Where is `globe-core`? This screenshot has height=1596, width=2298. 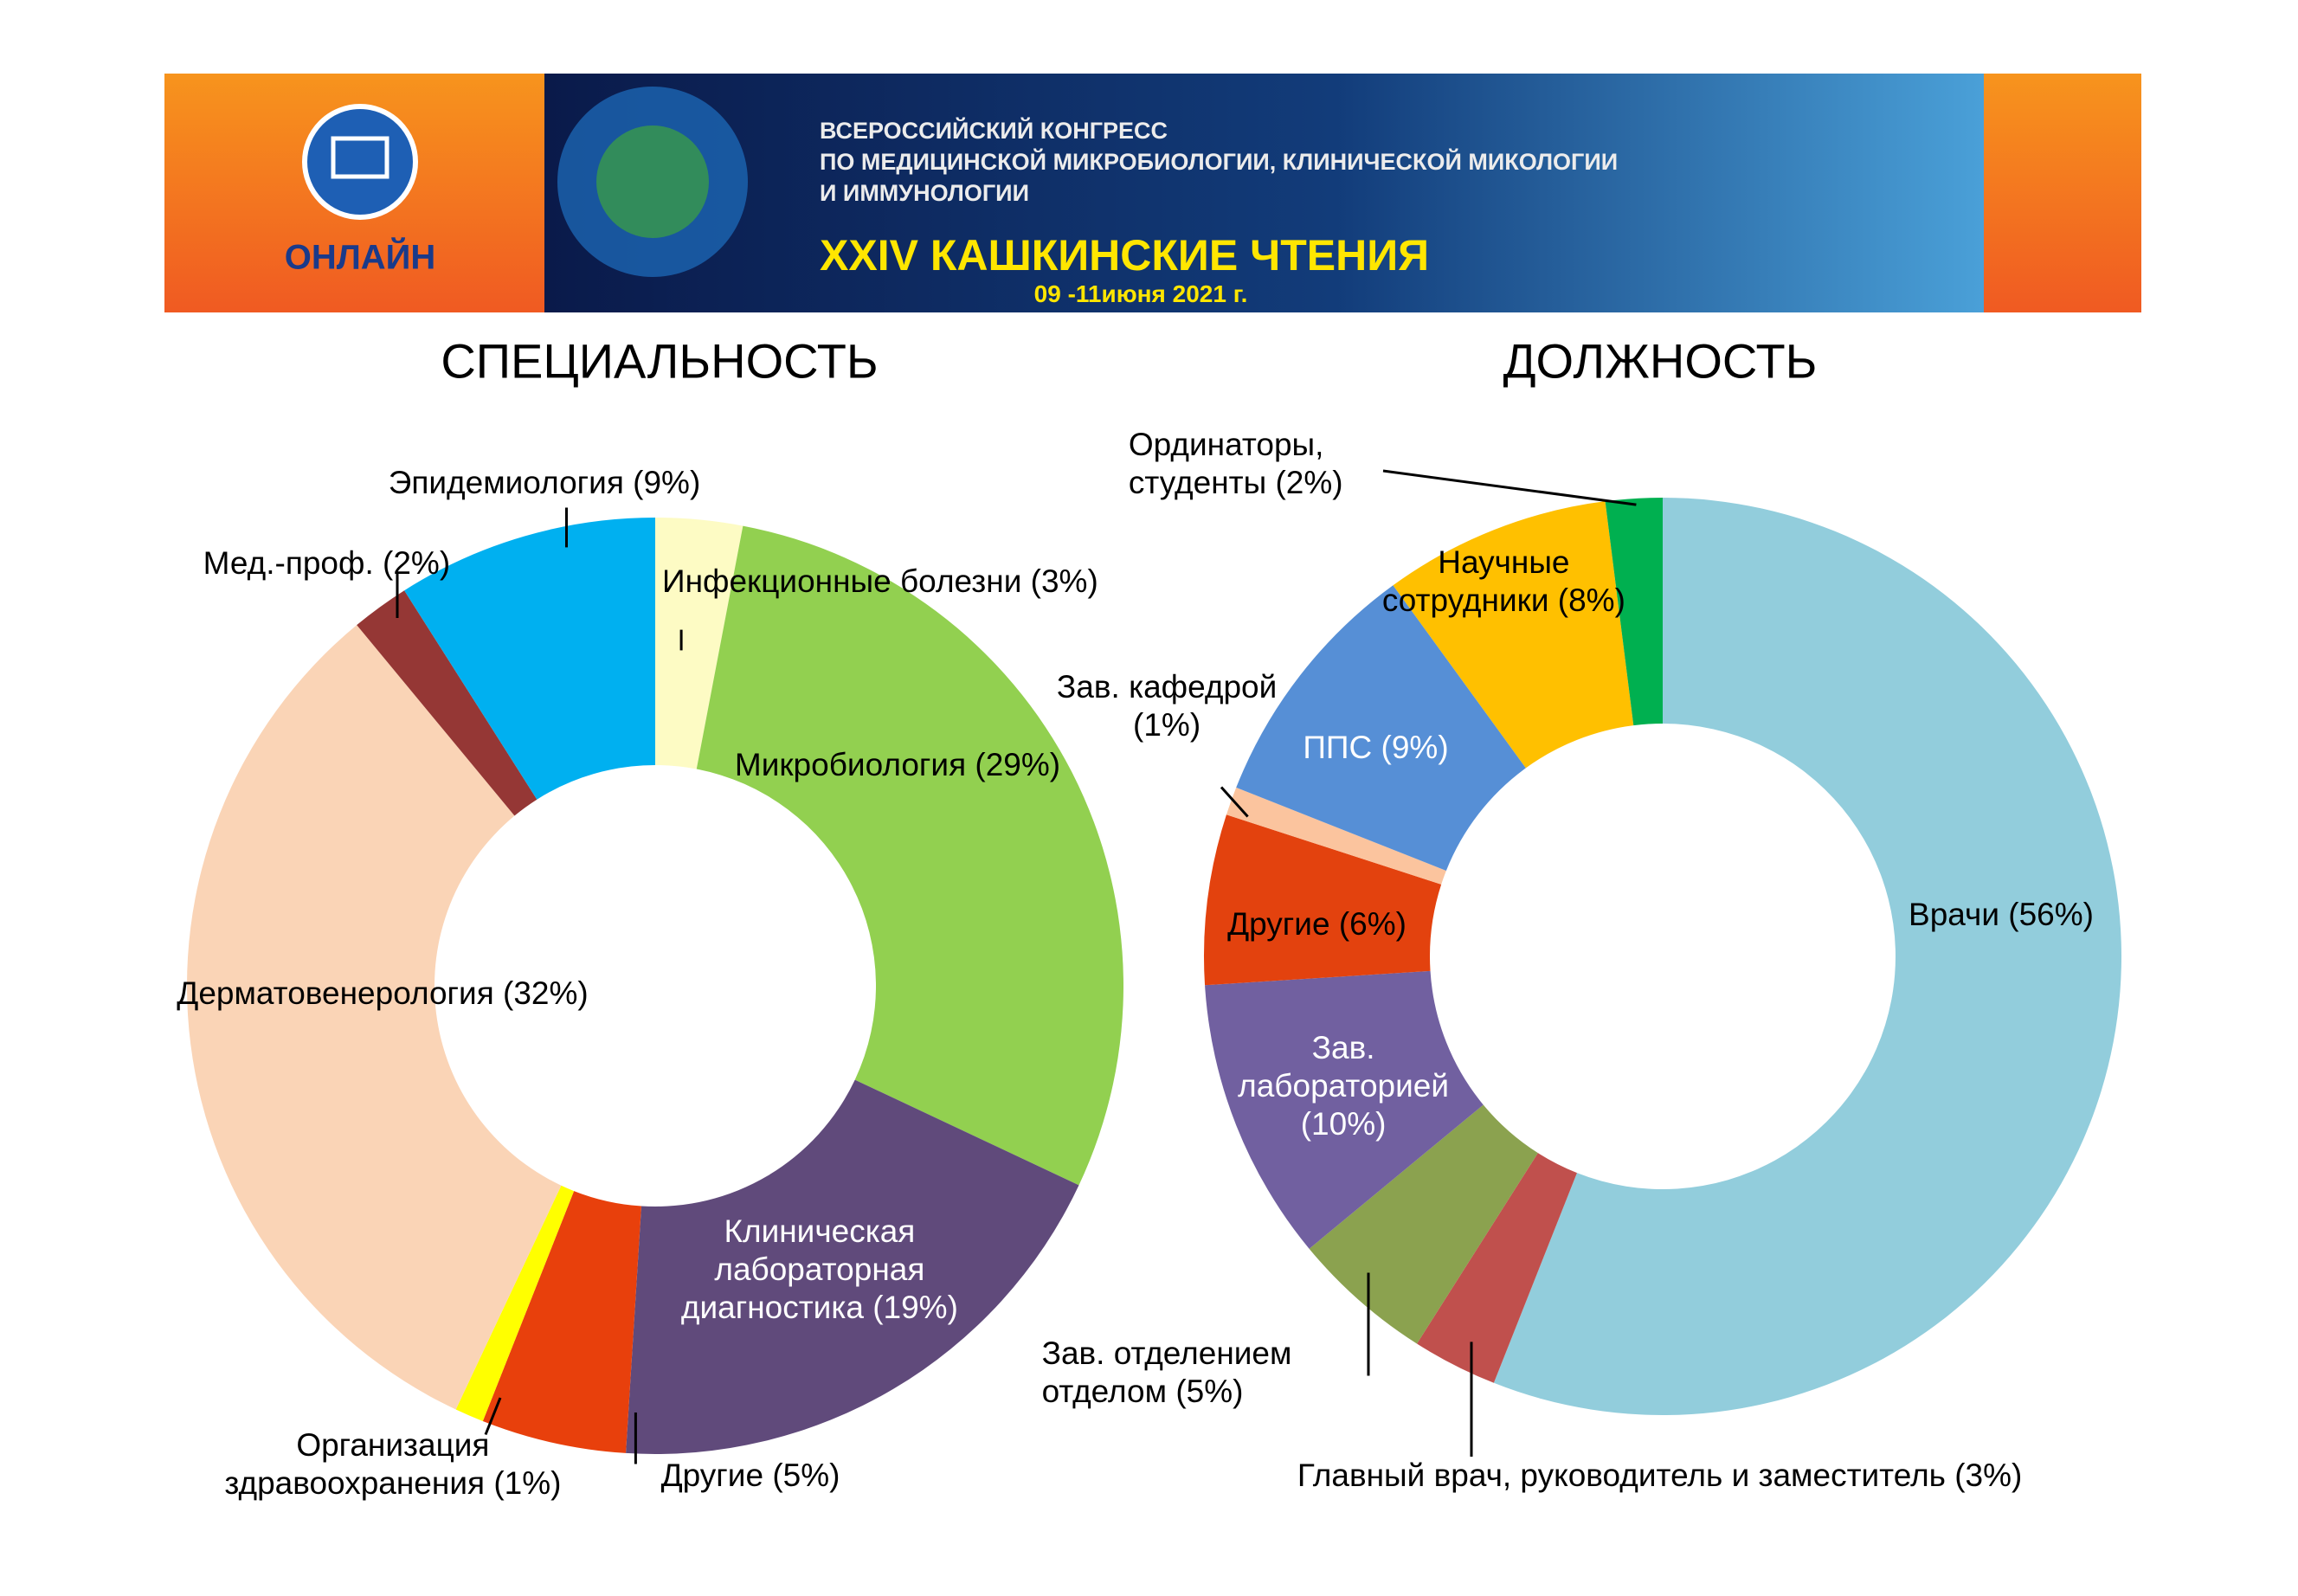 globe-core is located at coordinates (652, 182).